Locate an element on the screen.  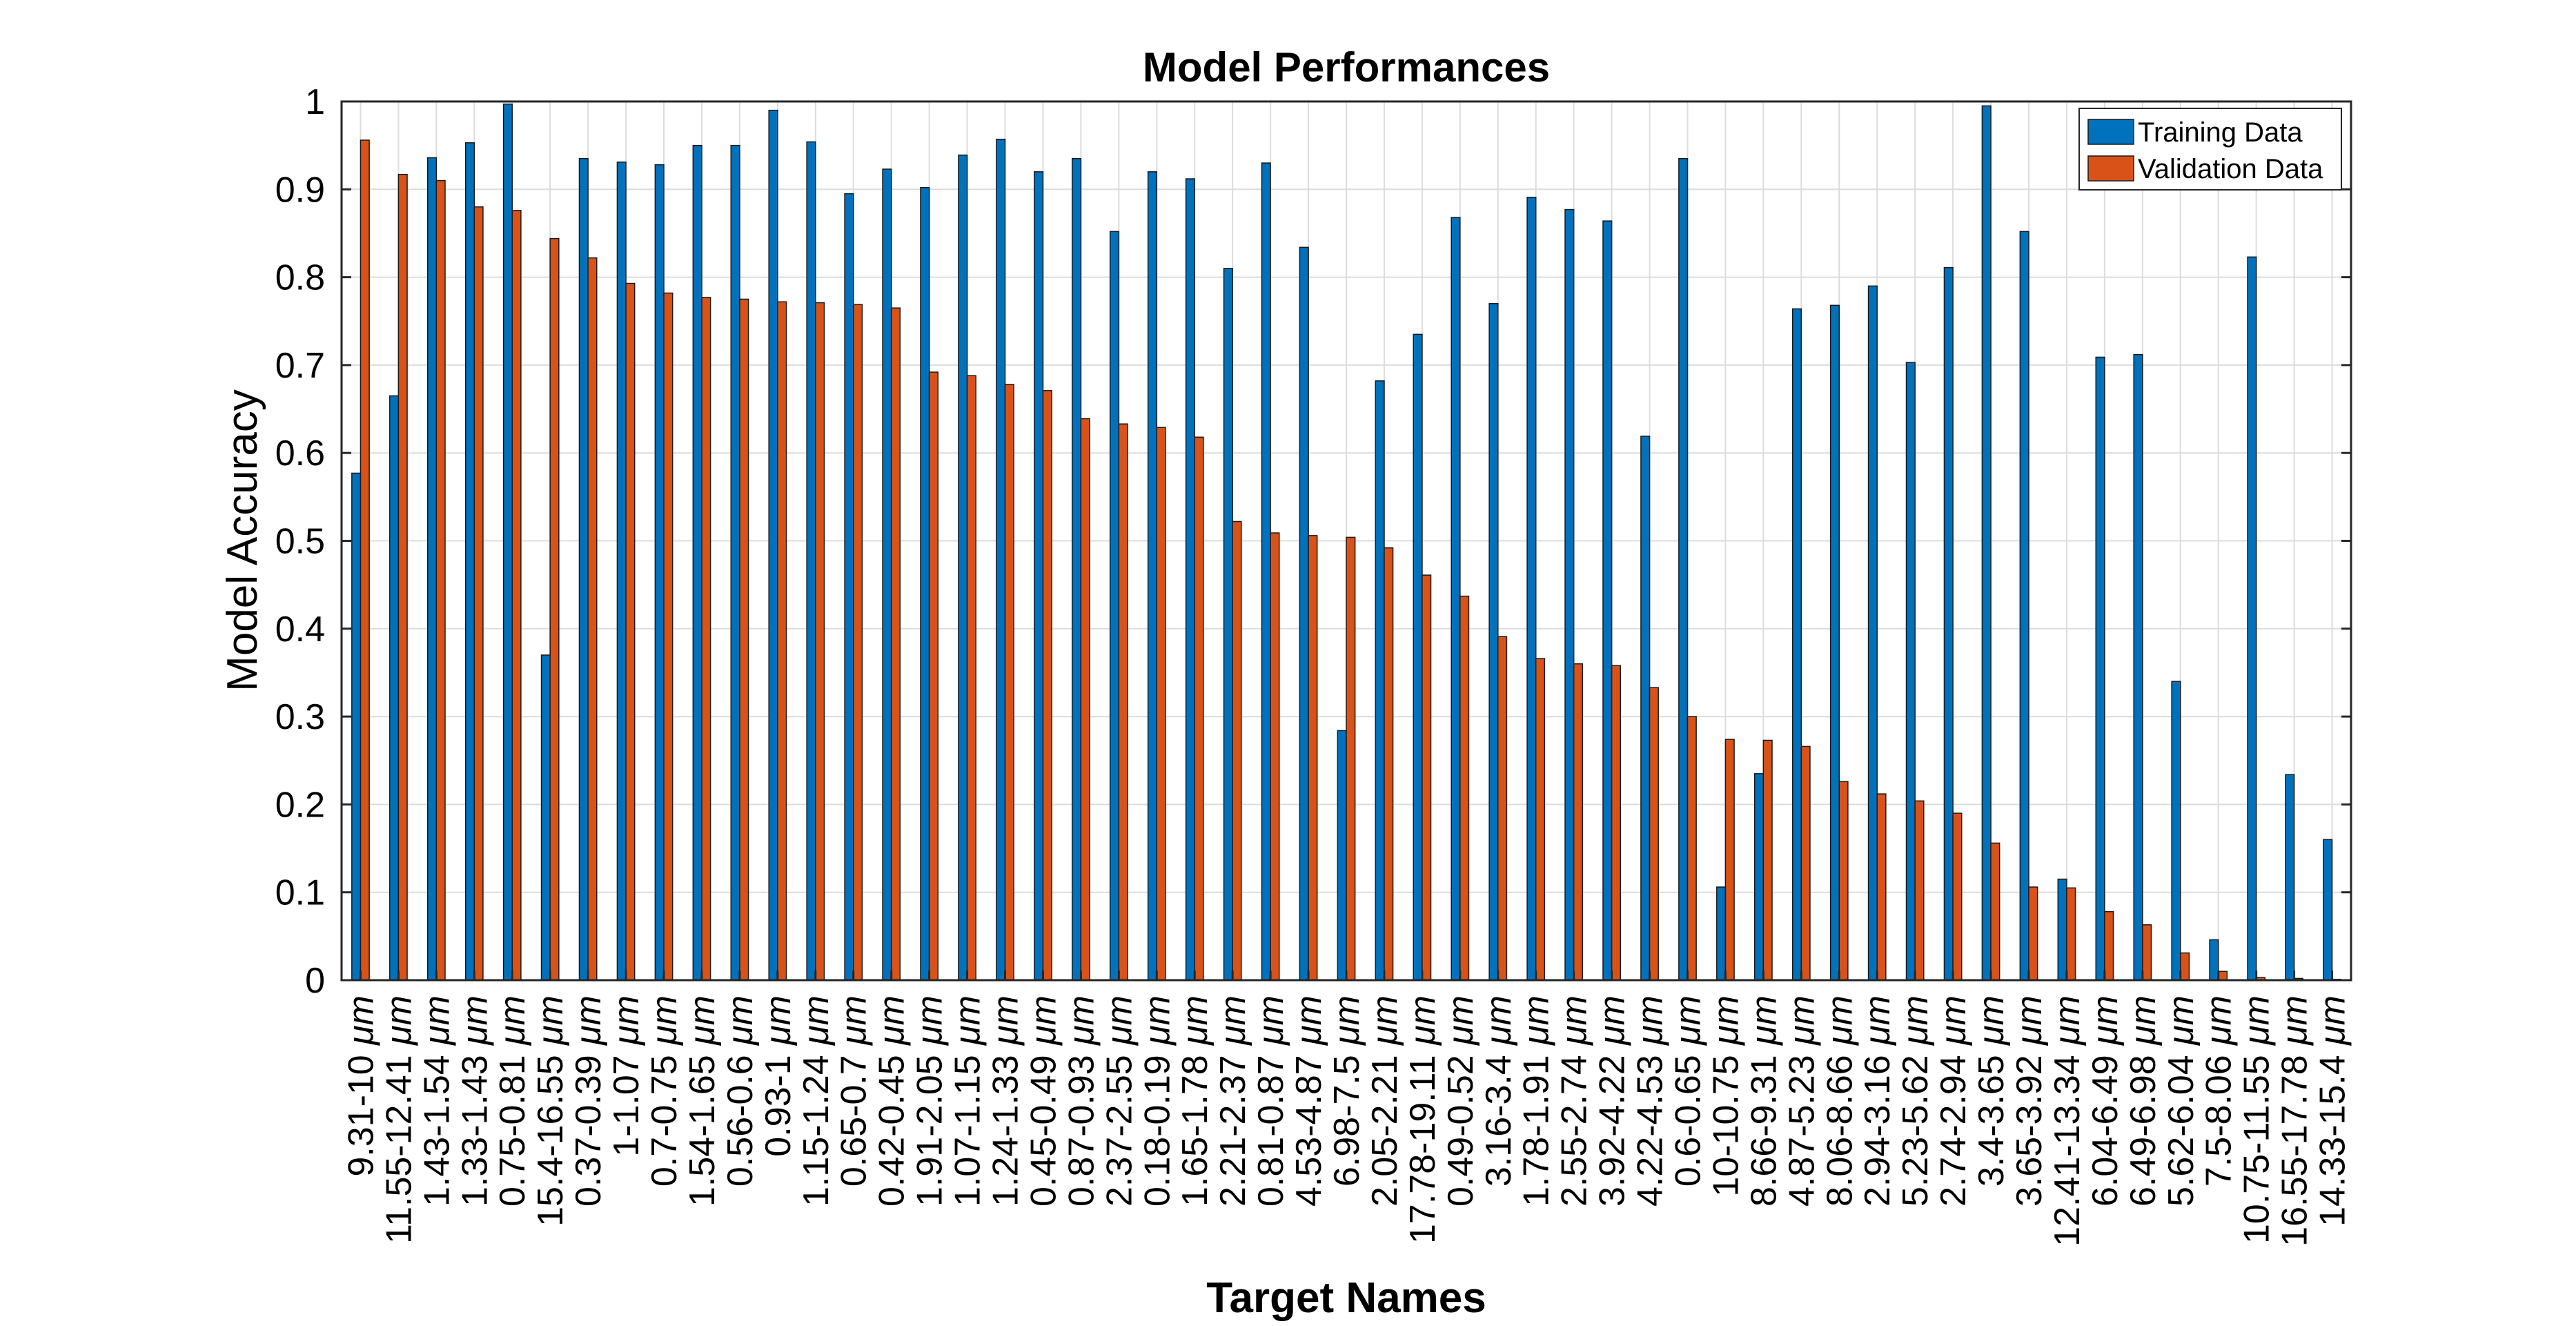
x-tick-label: 1.33-1.43 μm is located at coordinates (475, 1101).